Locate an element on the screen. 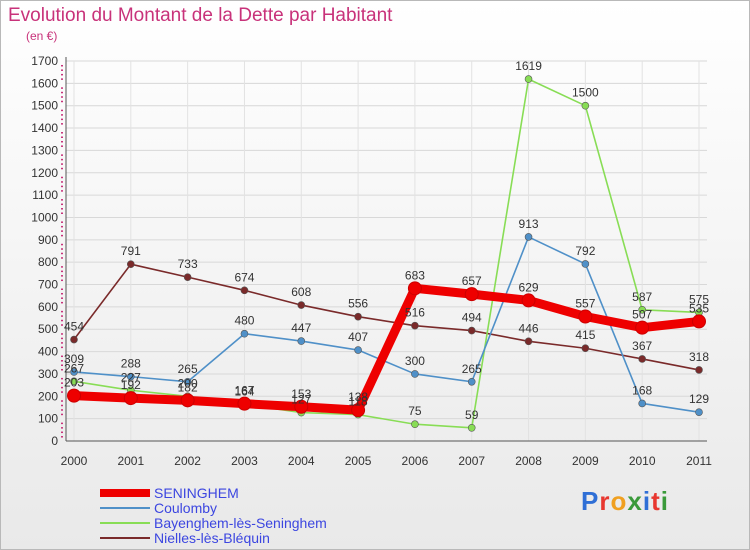  x-tick-label: 2011 is located at coordinates (699, 461).